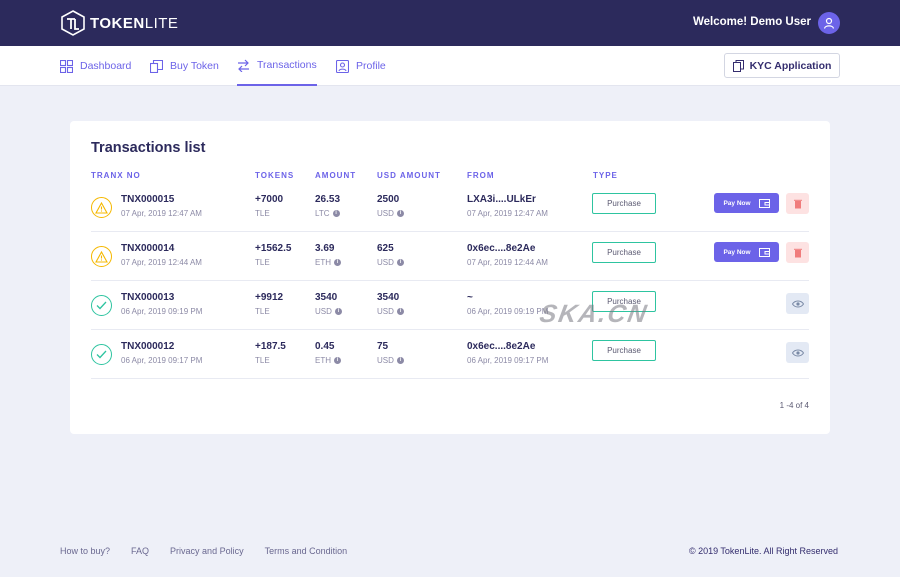  I want to click on wallet-icon, so click(764, 203).